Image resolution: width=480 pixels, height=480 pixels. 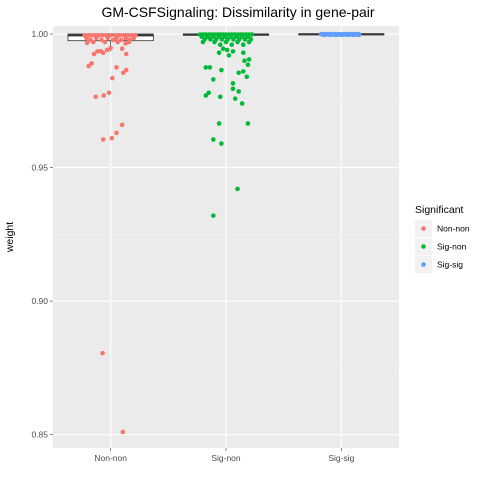 I want to click on legend-label: Sig-non, so click(x=452, y=247).